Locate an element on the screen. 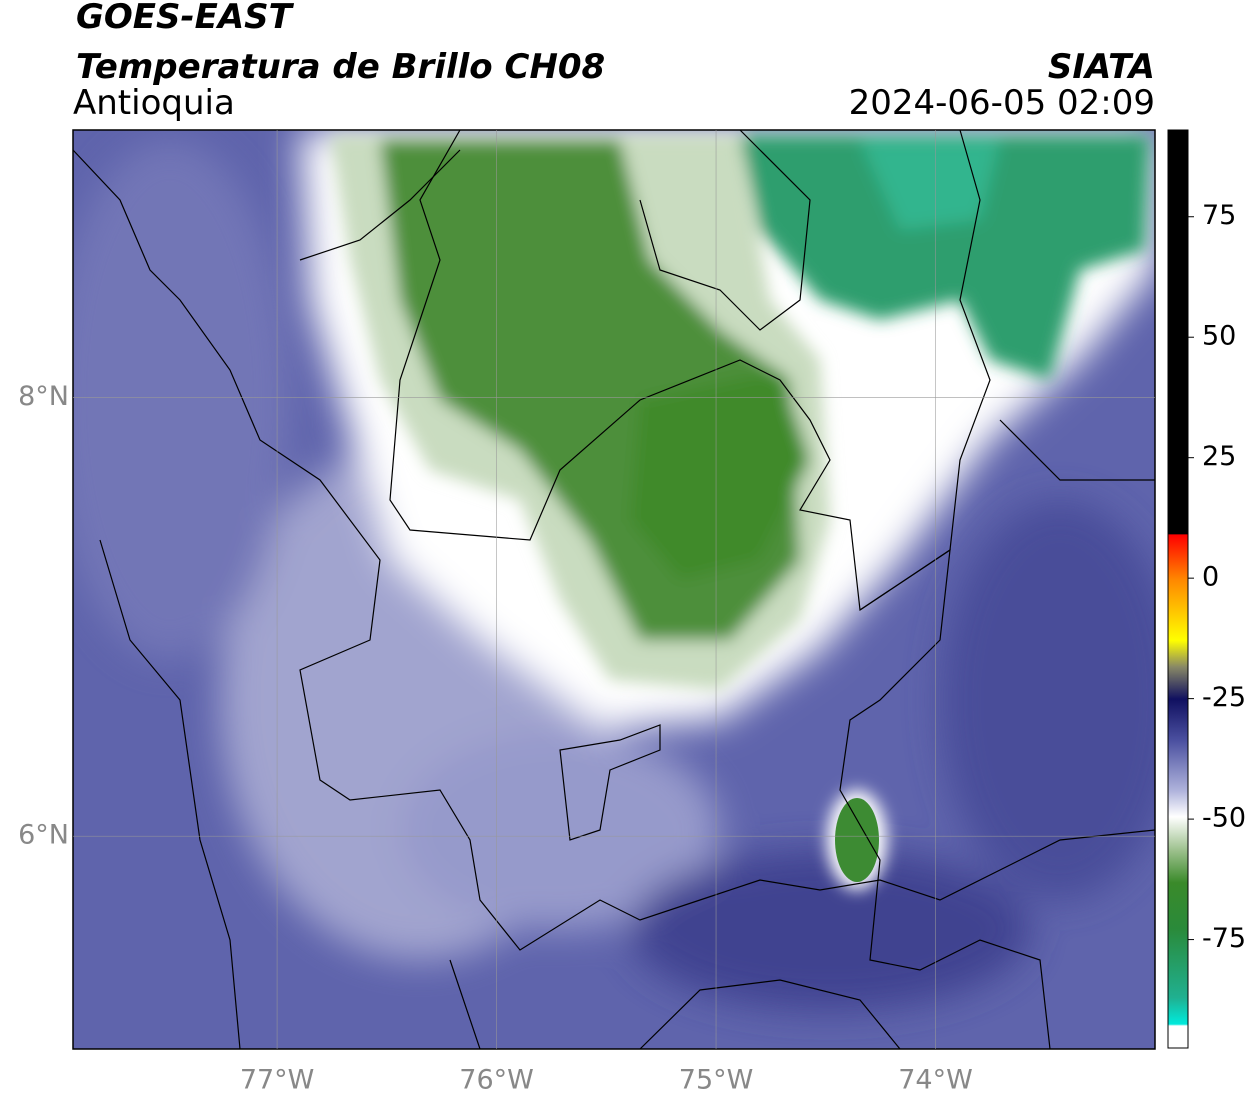 The image size is (1252, 1099). colorbar-tick-label: -25 is located at coordinates (1224, 697).